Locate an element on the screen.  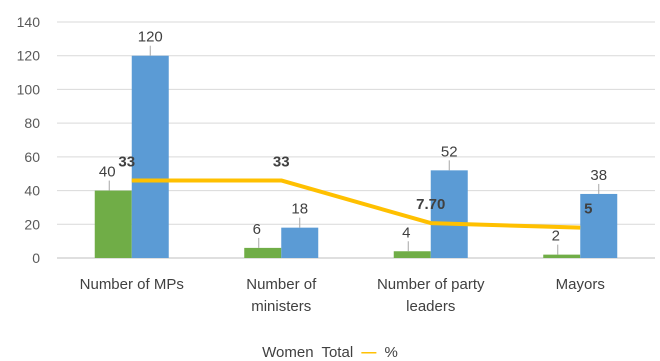
y-tick-label: 80 is located at coordinates (32, 123).